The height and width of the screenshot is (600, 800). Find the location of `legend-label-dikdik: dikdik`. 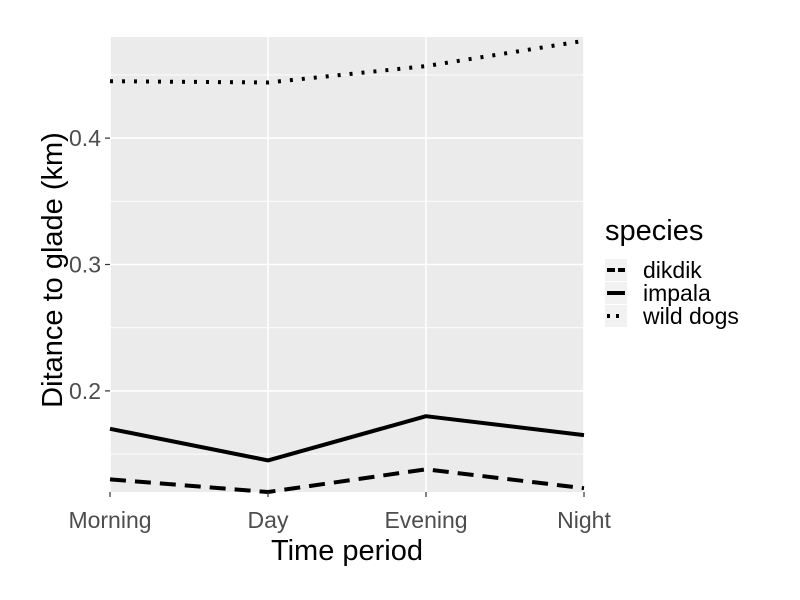

legend-label-dikdik: dikdik is located at coordinates (672, 270).